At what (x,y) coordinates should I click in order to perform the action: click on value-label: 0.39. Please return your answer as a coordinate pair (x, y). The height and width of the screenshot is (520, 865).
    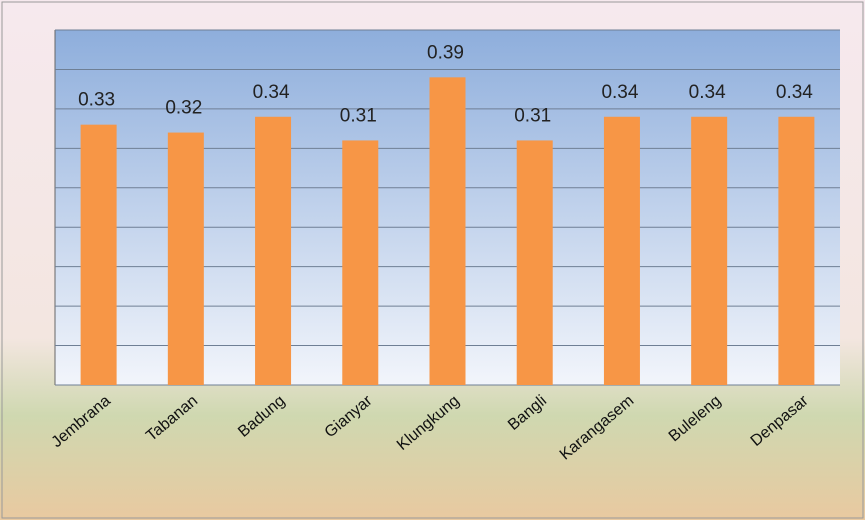
    Looking at the image, I should click on (445, 52).